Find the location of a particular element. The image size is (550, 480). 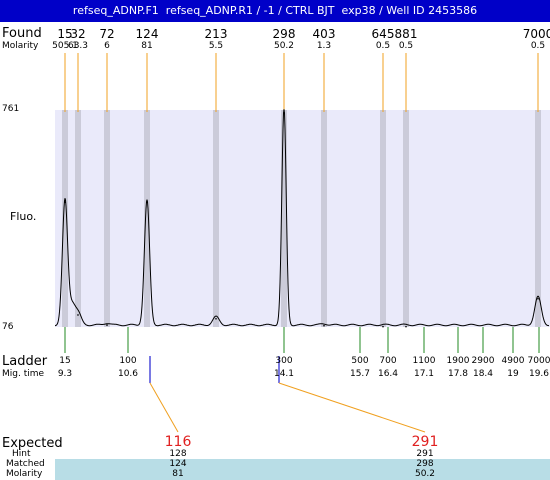

molarity-bottom-label: Molarity is located at coordinates (24, 474).